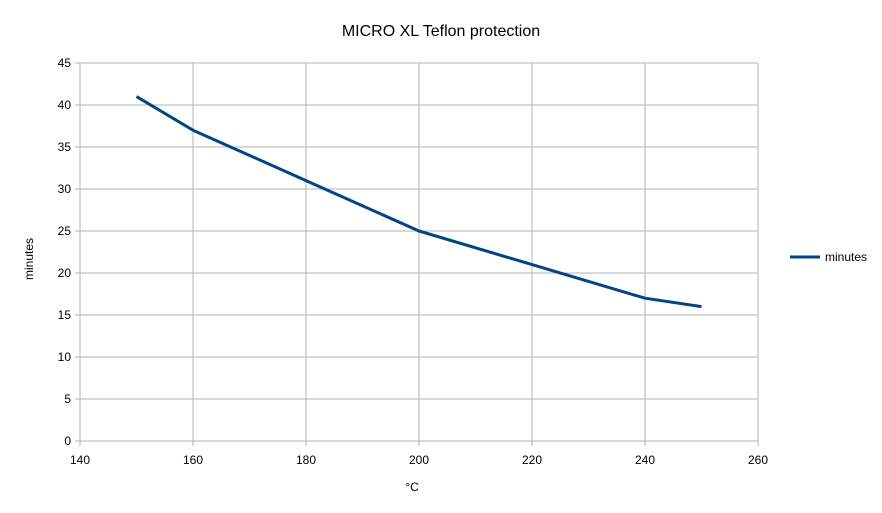 This screenshot has height=513, width=882. What do you see at coordinates (193, 460) in the screenshot?
I see `x-tick-label: 160` at bounding box center [193, 460].